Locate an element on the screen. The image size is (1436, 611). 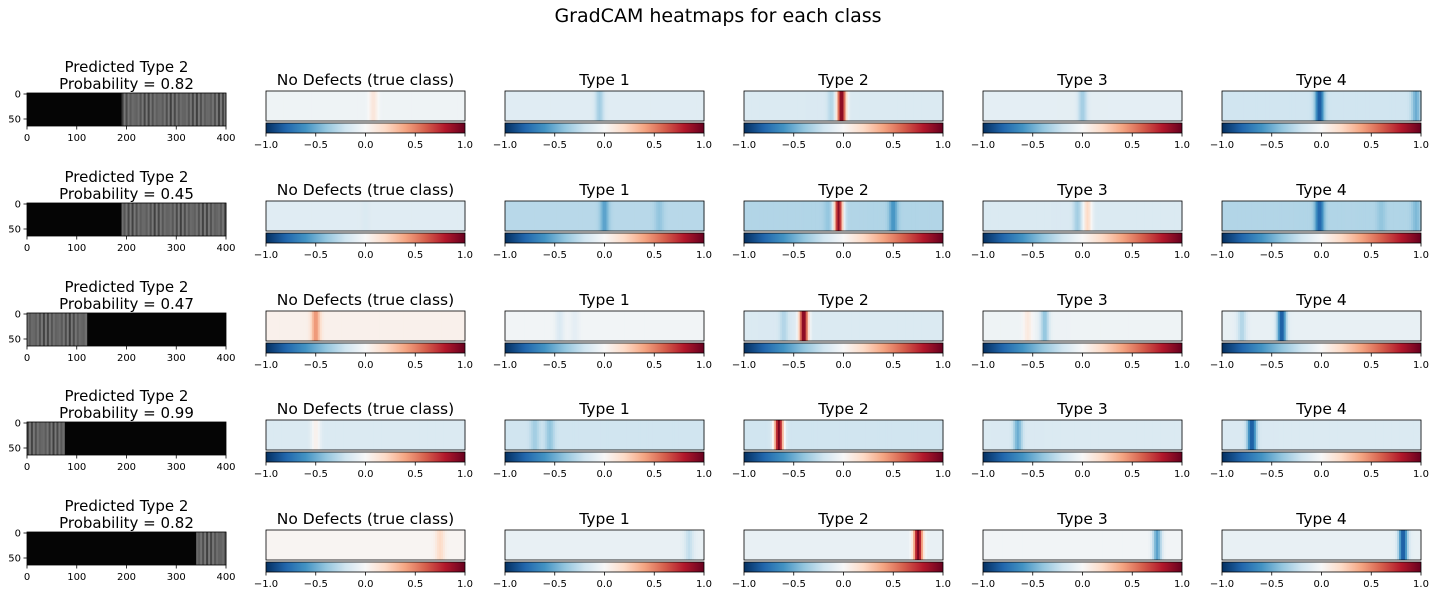
image-xtick-label: 100 is located at coordinates (76, 358).